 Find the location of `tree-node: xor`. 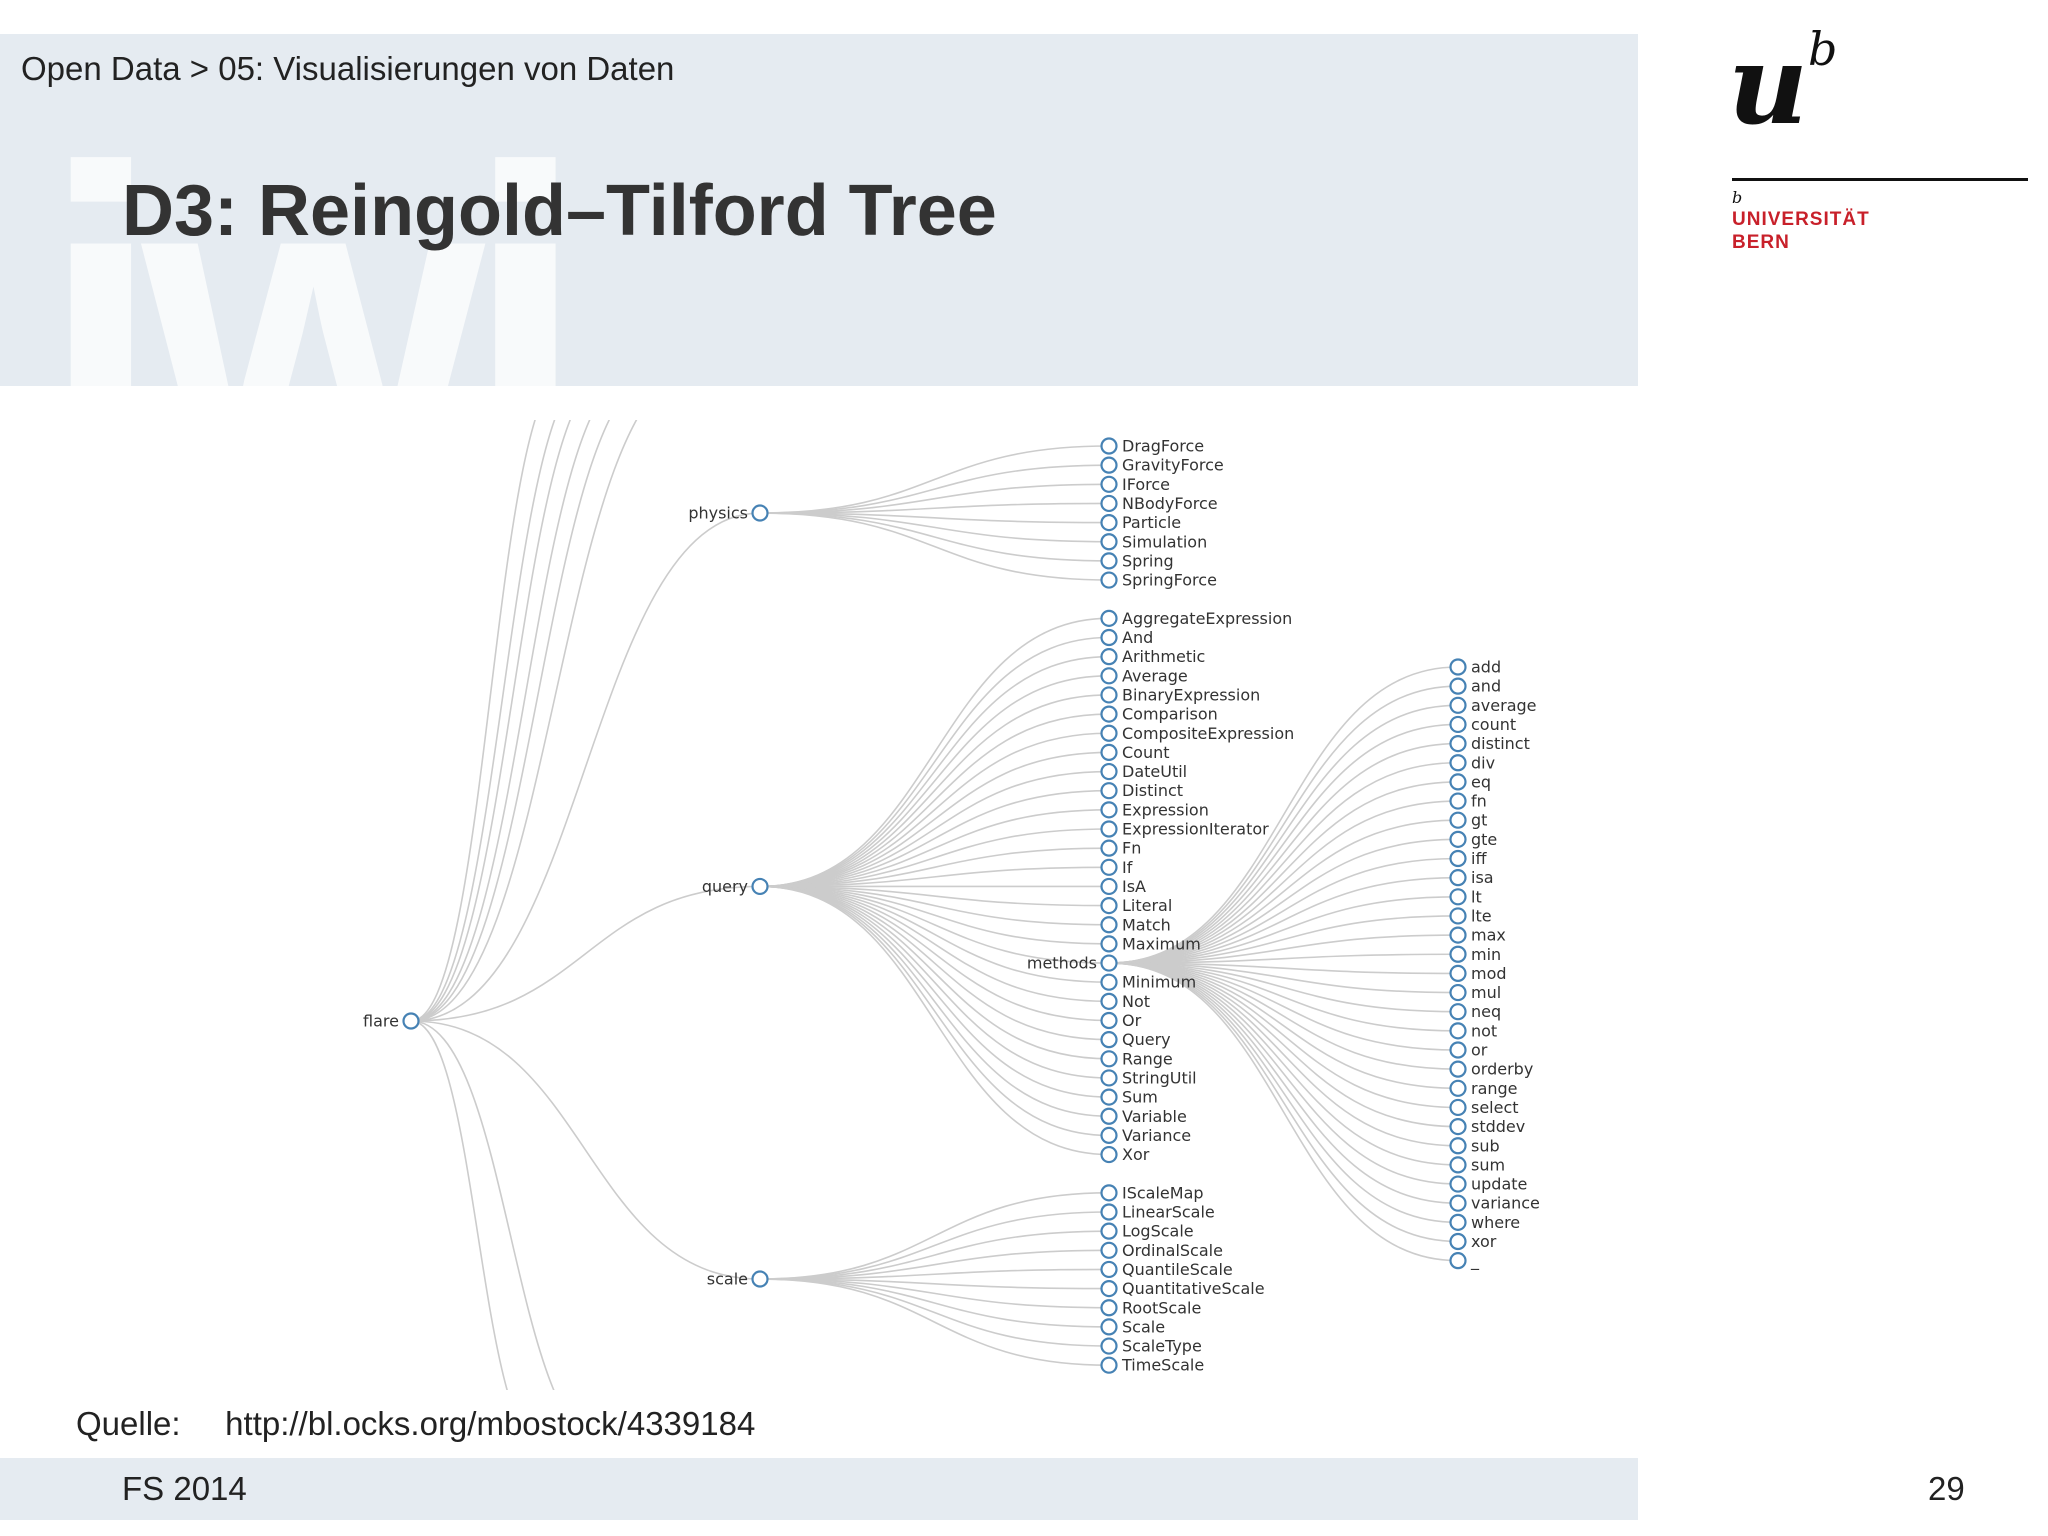

tree-node: xor is located at coordinates (1473, 1241).